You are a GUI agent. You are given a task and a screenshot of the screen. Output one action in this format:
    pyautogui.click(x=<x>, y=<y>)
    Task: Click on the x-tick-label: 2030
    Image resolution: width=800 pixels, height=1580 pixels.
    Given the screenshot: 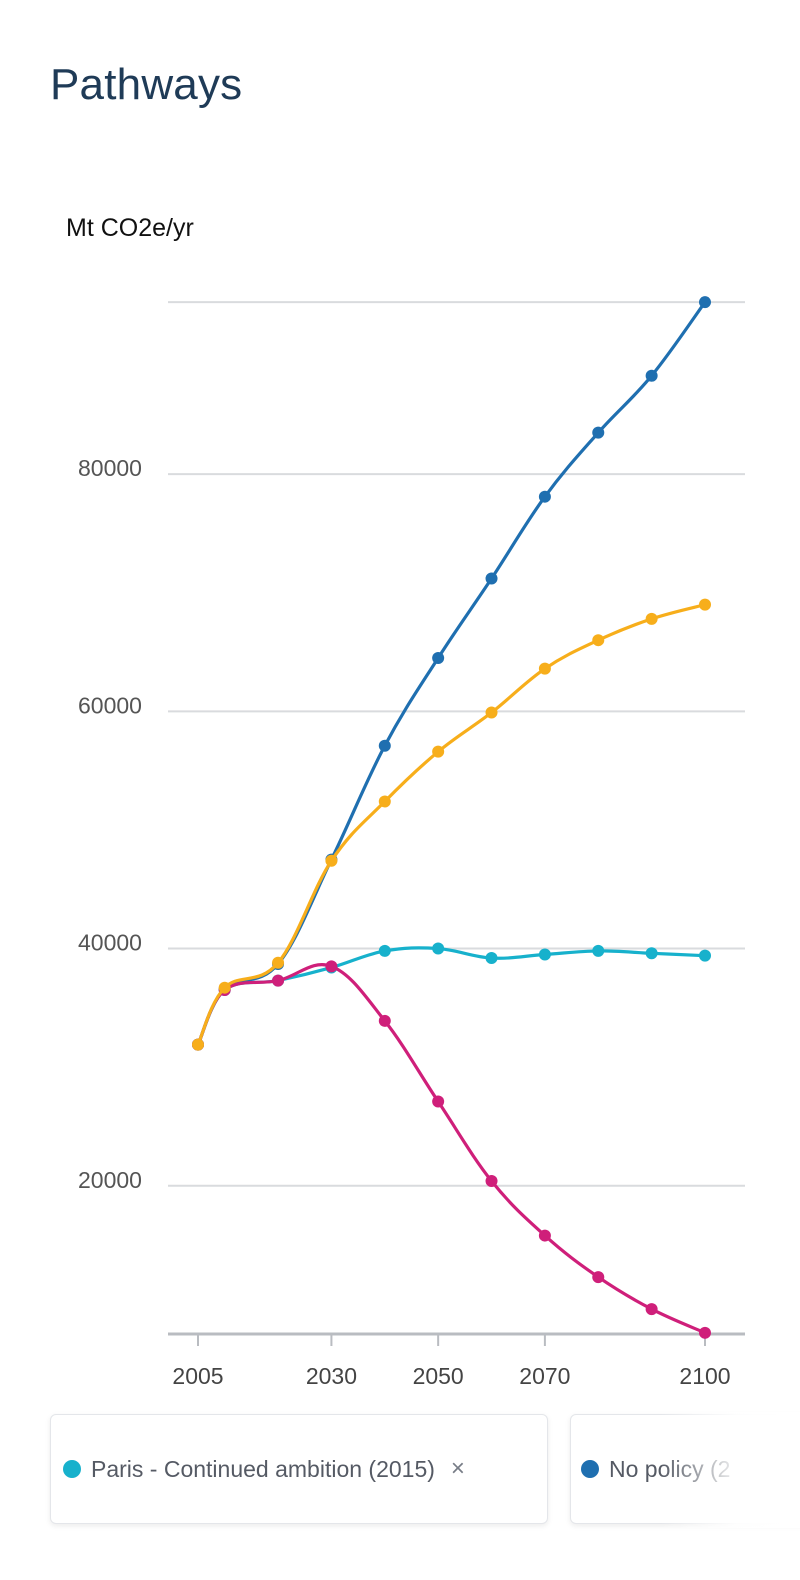 What is the action you would take?
    pyautogui.click(x=331, y=1376)
    